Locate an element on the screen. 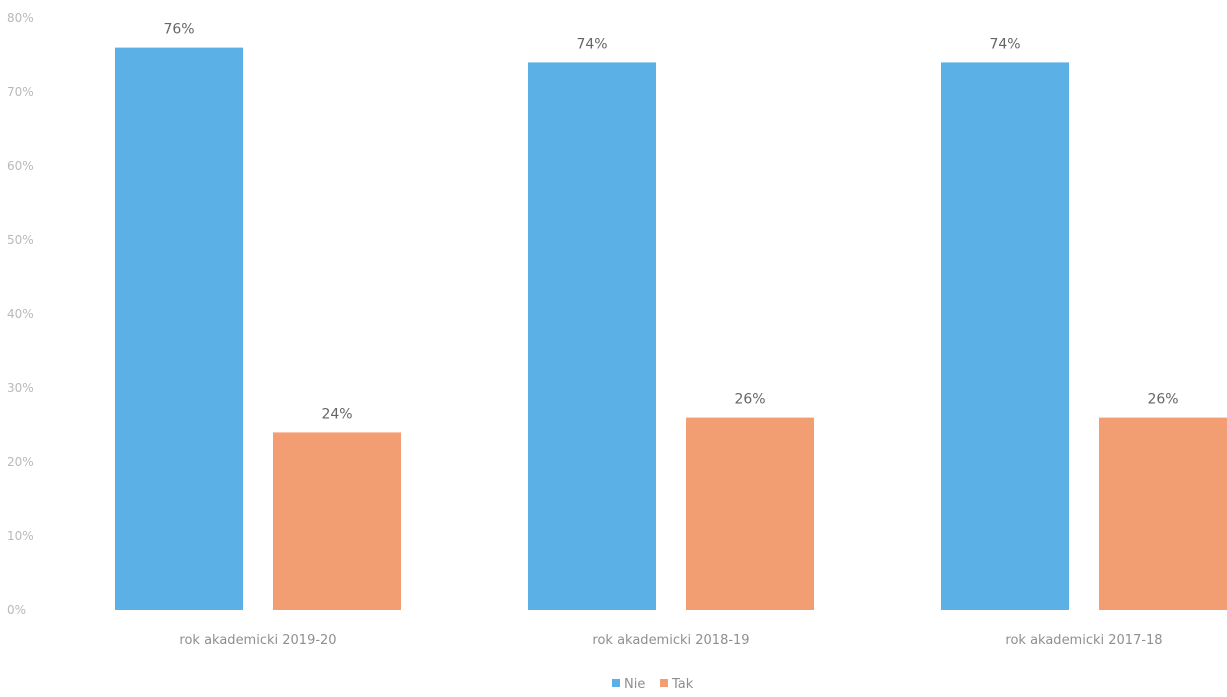 Image resolution: width=1227 pixels, height=697 pixels. category-label-0: rok akademicki 2019-20 is located at coordinates (257, 640).